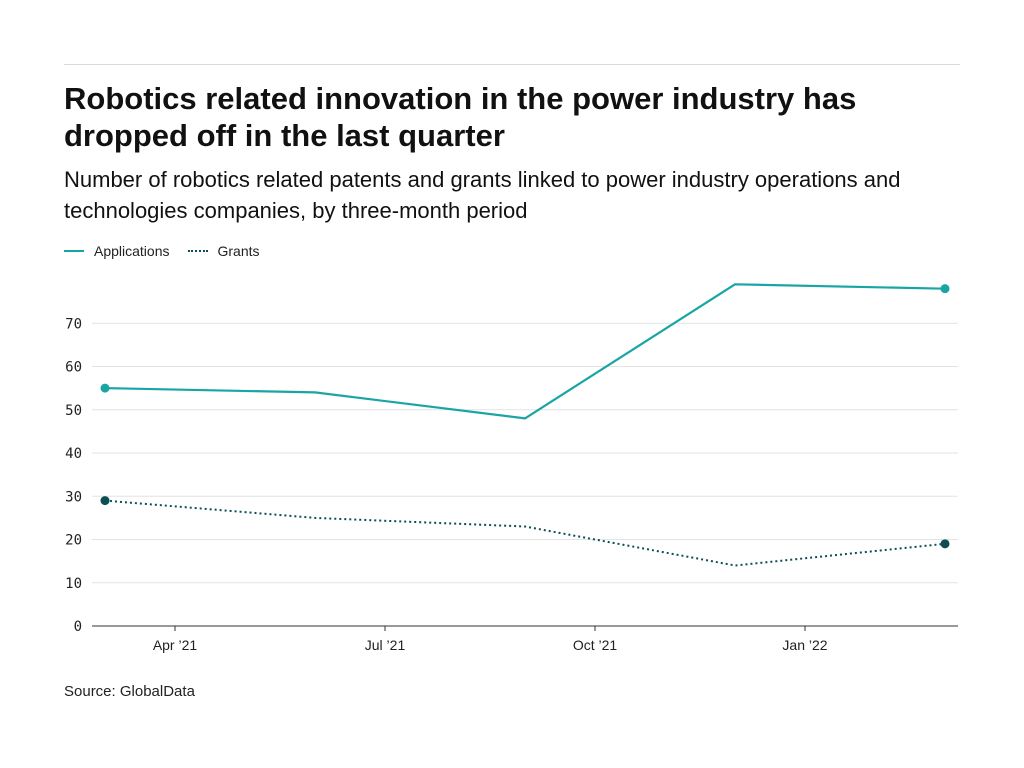 The height and width of the screenshot is (768, 1024). I want to click on legend-item-applications: Applications, so click(117, 251).